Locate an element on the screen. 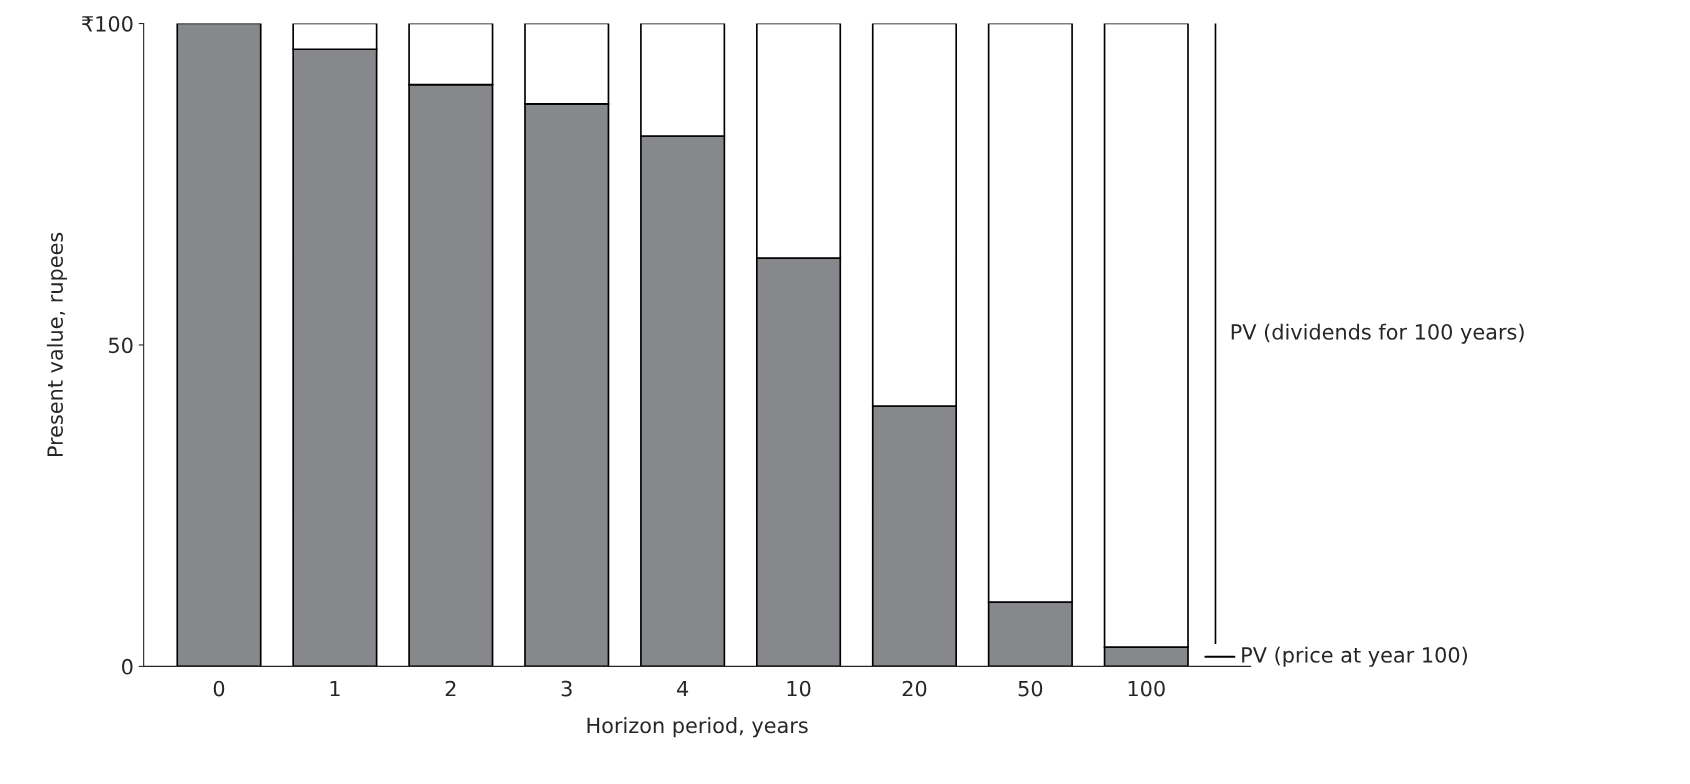 This screenshot has height=784, width=1690. x-tick-label: 1 is located at coordinates (335, 688).